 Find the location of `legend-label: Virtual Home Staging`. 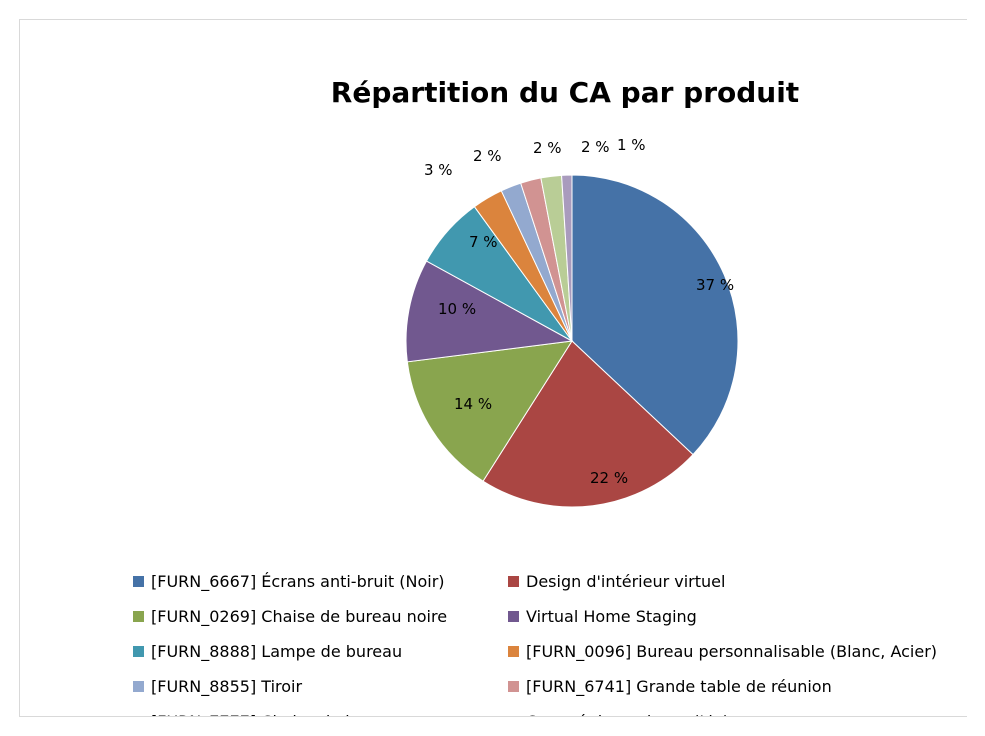

legend-label: Virtual Home Staging is located at coordinates (611, 616).